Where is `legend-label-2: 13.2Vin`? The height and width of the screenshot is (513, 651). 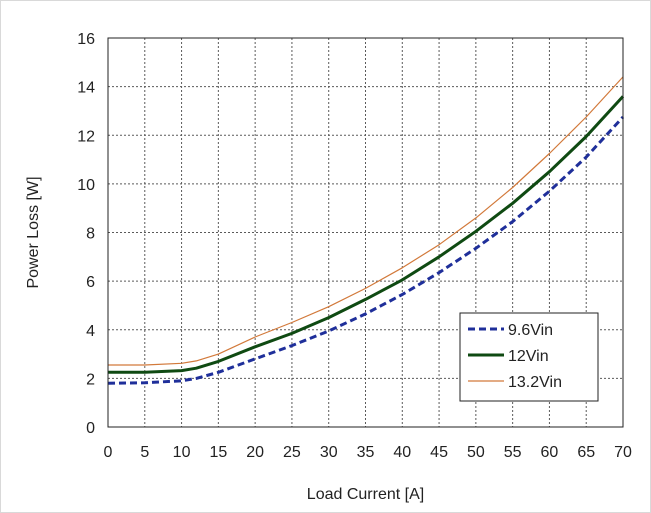 legend-label-2: 13.2Vin is located at coordinates (535, 382).